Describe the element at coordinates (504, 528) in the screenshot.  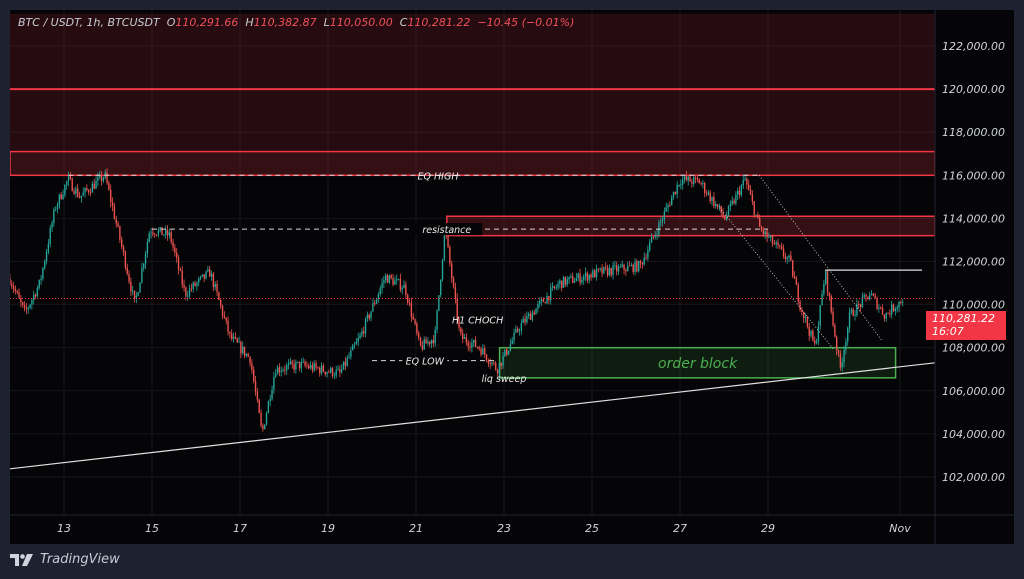
I see `x-tick-label: 23` at that location.